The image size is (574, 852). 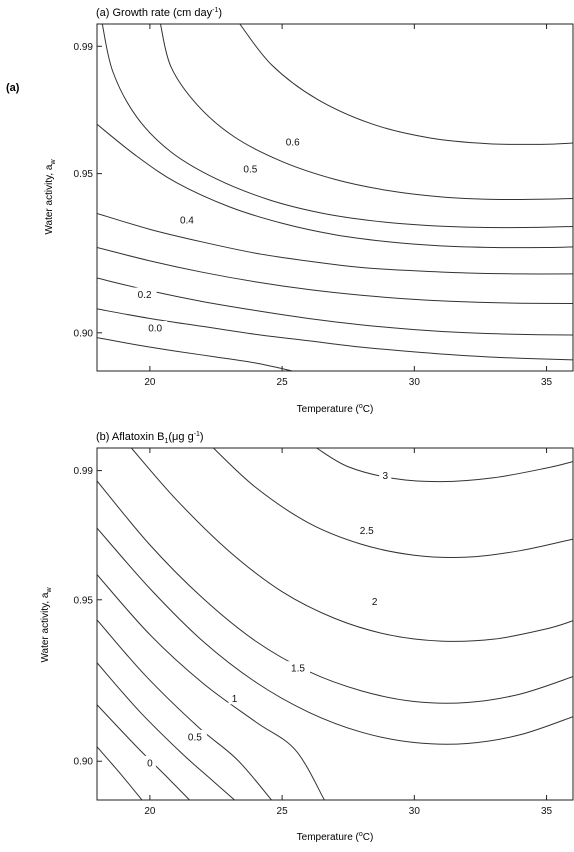 I want to click on x-tick-label-a-1: 25, so click(x=283, y=382).